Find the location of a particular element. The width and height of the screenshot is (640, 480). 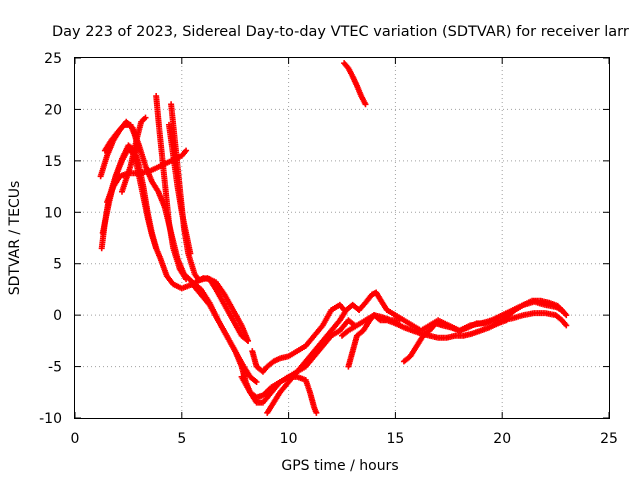

x-tick-label: 10 is located at coordinates (289, 439).